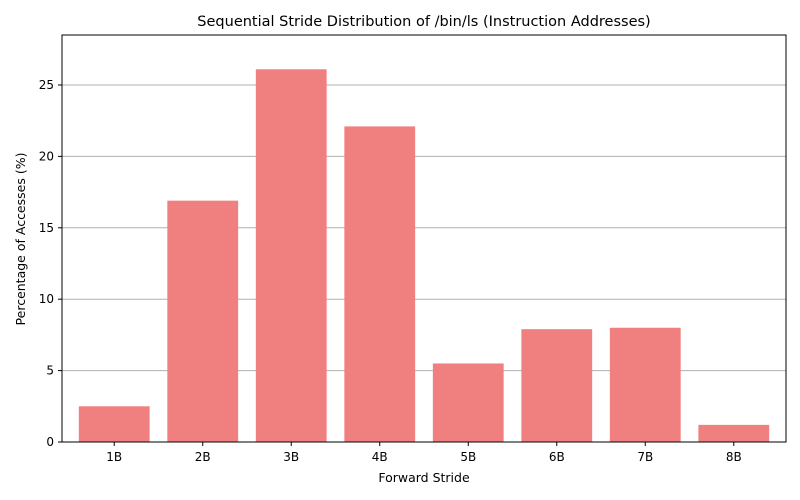 The image size is (800, 500). Describe the element at coordinates (46, 228) in the screenshot. I see `y-tick-label: 15` at that location.